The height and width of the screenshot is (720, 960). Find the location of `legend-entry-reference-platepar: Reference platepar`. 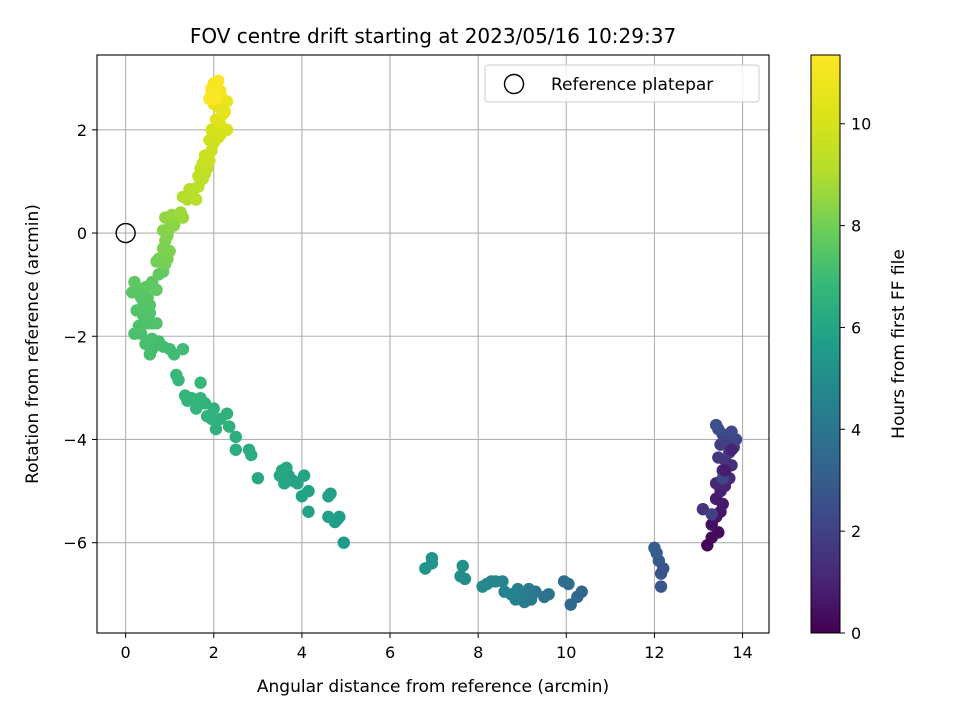

legend-entry-reference-platepar: Reference platepar is located at coordinates (632, 85).